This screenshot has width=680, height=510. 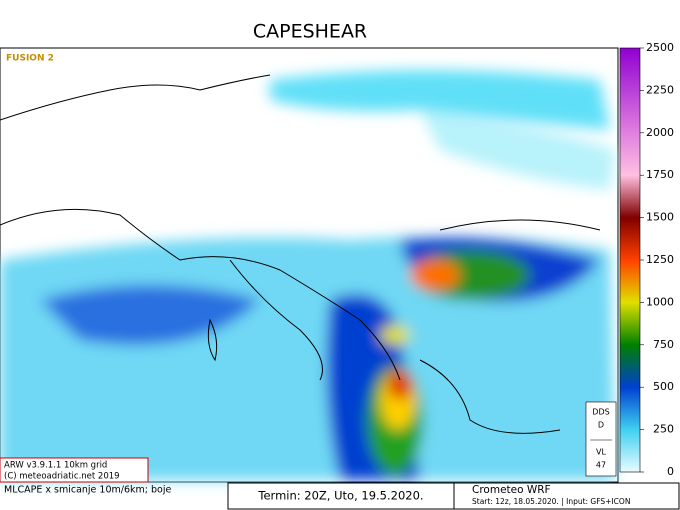 What do you see at coordinates (601, 452) in the screenshot?
I see `station-bottom: VL` at bounding box center [601, 452].